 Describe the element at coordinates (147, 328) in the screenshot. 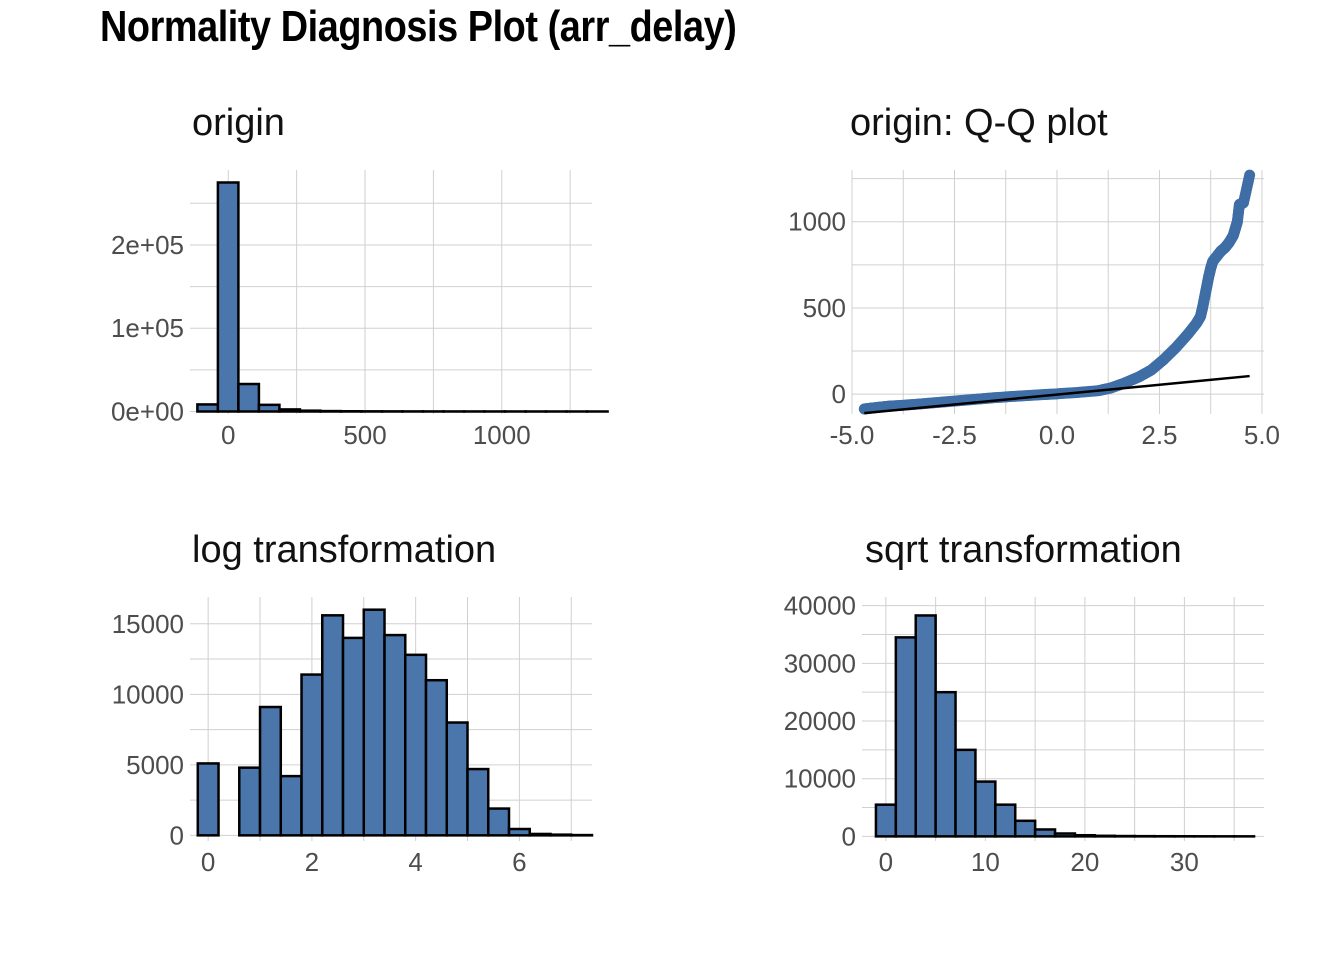

I see `y-tick-label: 1e+05` at that location.